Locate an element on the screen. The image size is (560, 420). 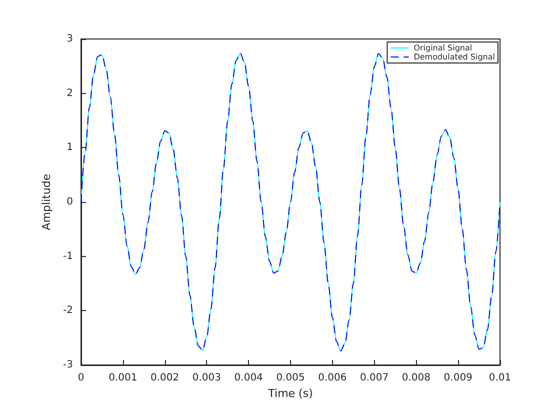
x-tick-label: 0.006 is located at coordinates (332, 378).